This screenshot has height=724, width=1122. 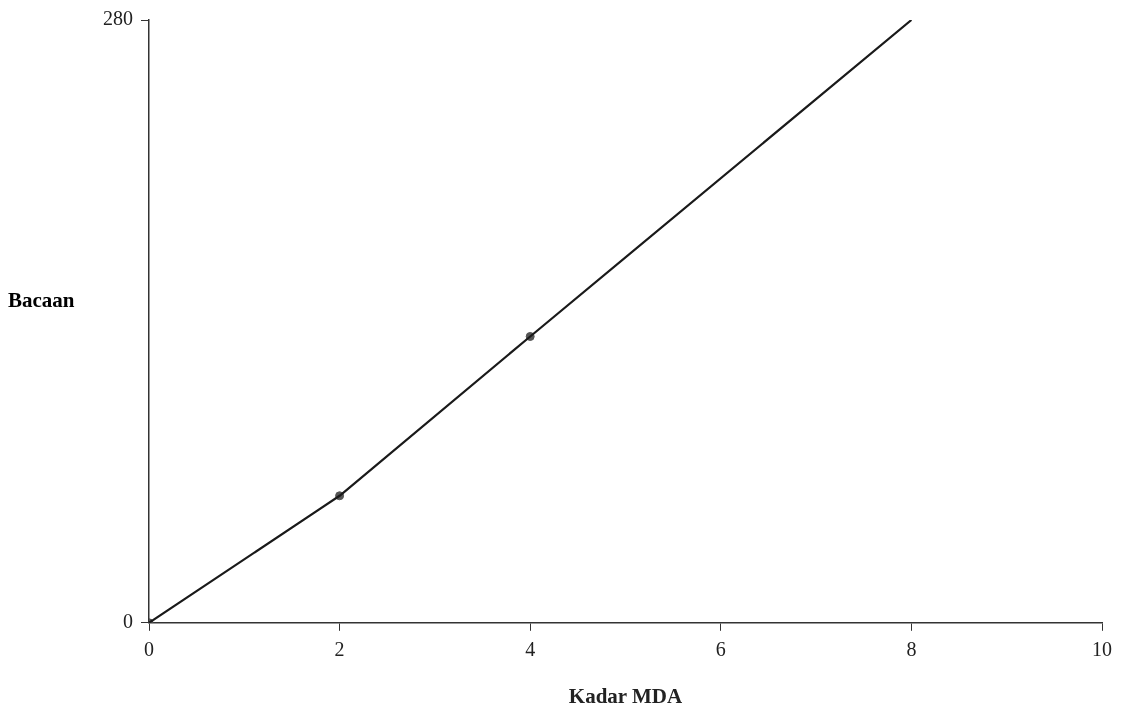 I want to click on y-axis-title: Bacaan, so click(x=41, y=300).